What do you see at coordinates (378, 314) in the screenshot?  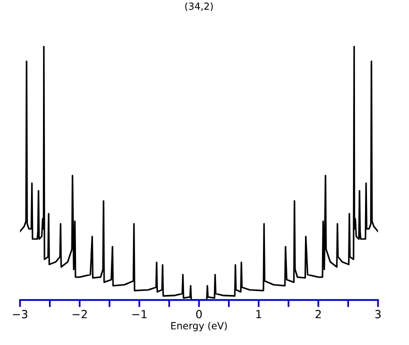 I see `x-tick-label: 3` at bounding box center [378, 314].